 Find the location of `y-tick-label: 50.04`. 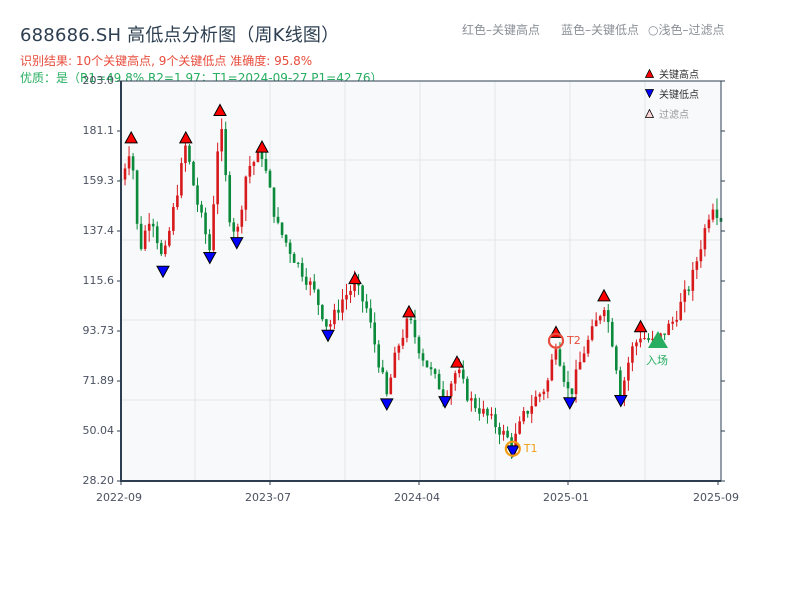

y-tick-label: 50.04 is located at coordinates (98, 430).